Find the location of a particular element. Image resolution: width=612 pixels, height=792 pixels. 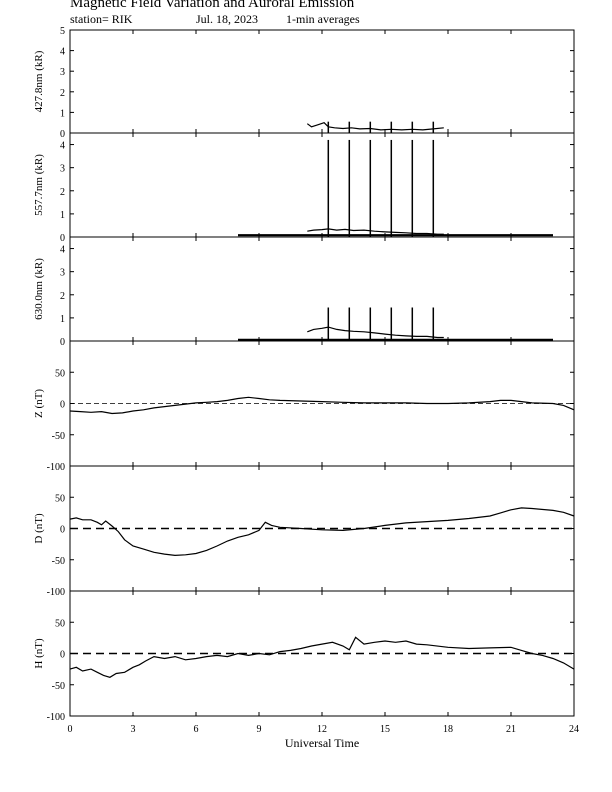

panel-5: -100 -50 0 50 D (nT) is located at coordinates (304, 531).